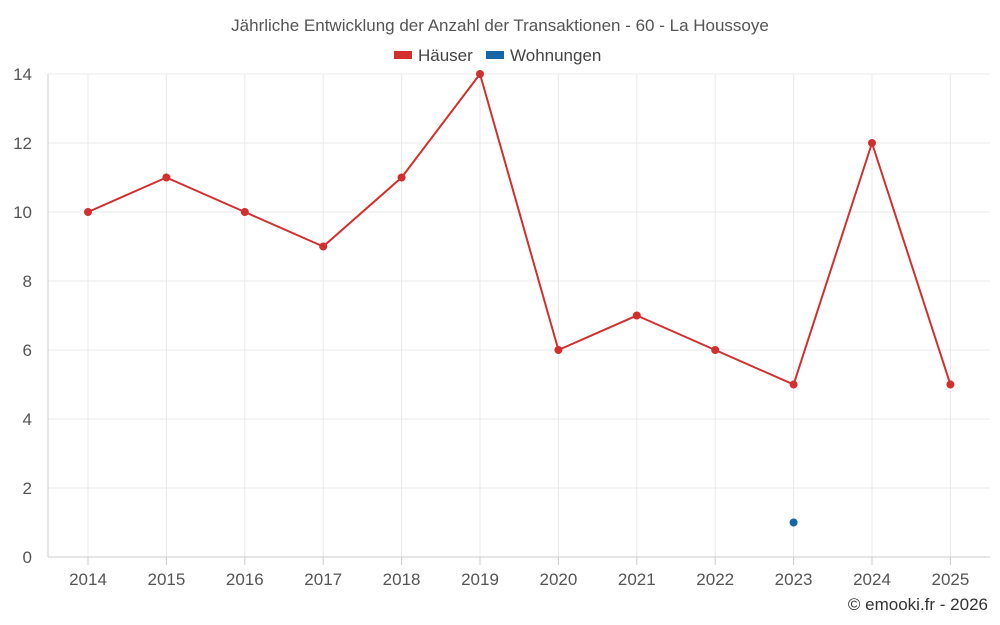 The image size is (1000, 625). I want to click on legend-label: Häuser, so click(445, 55).